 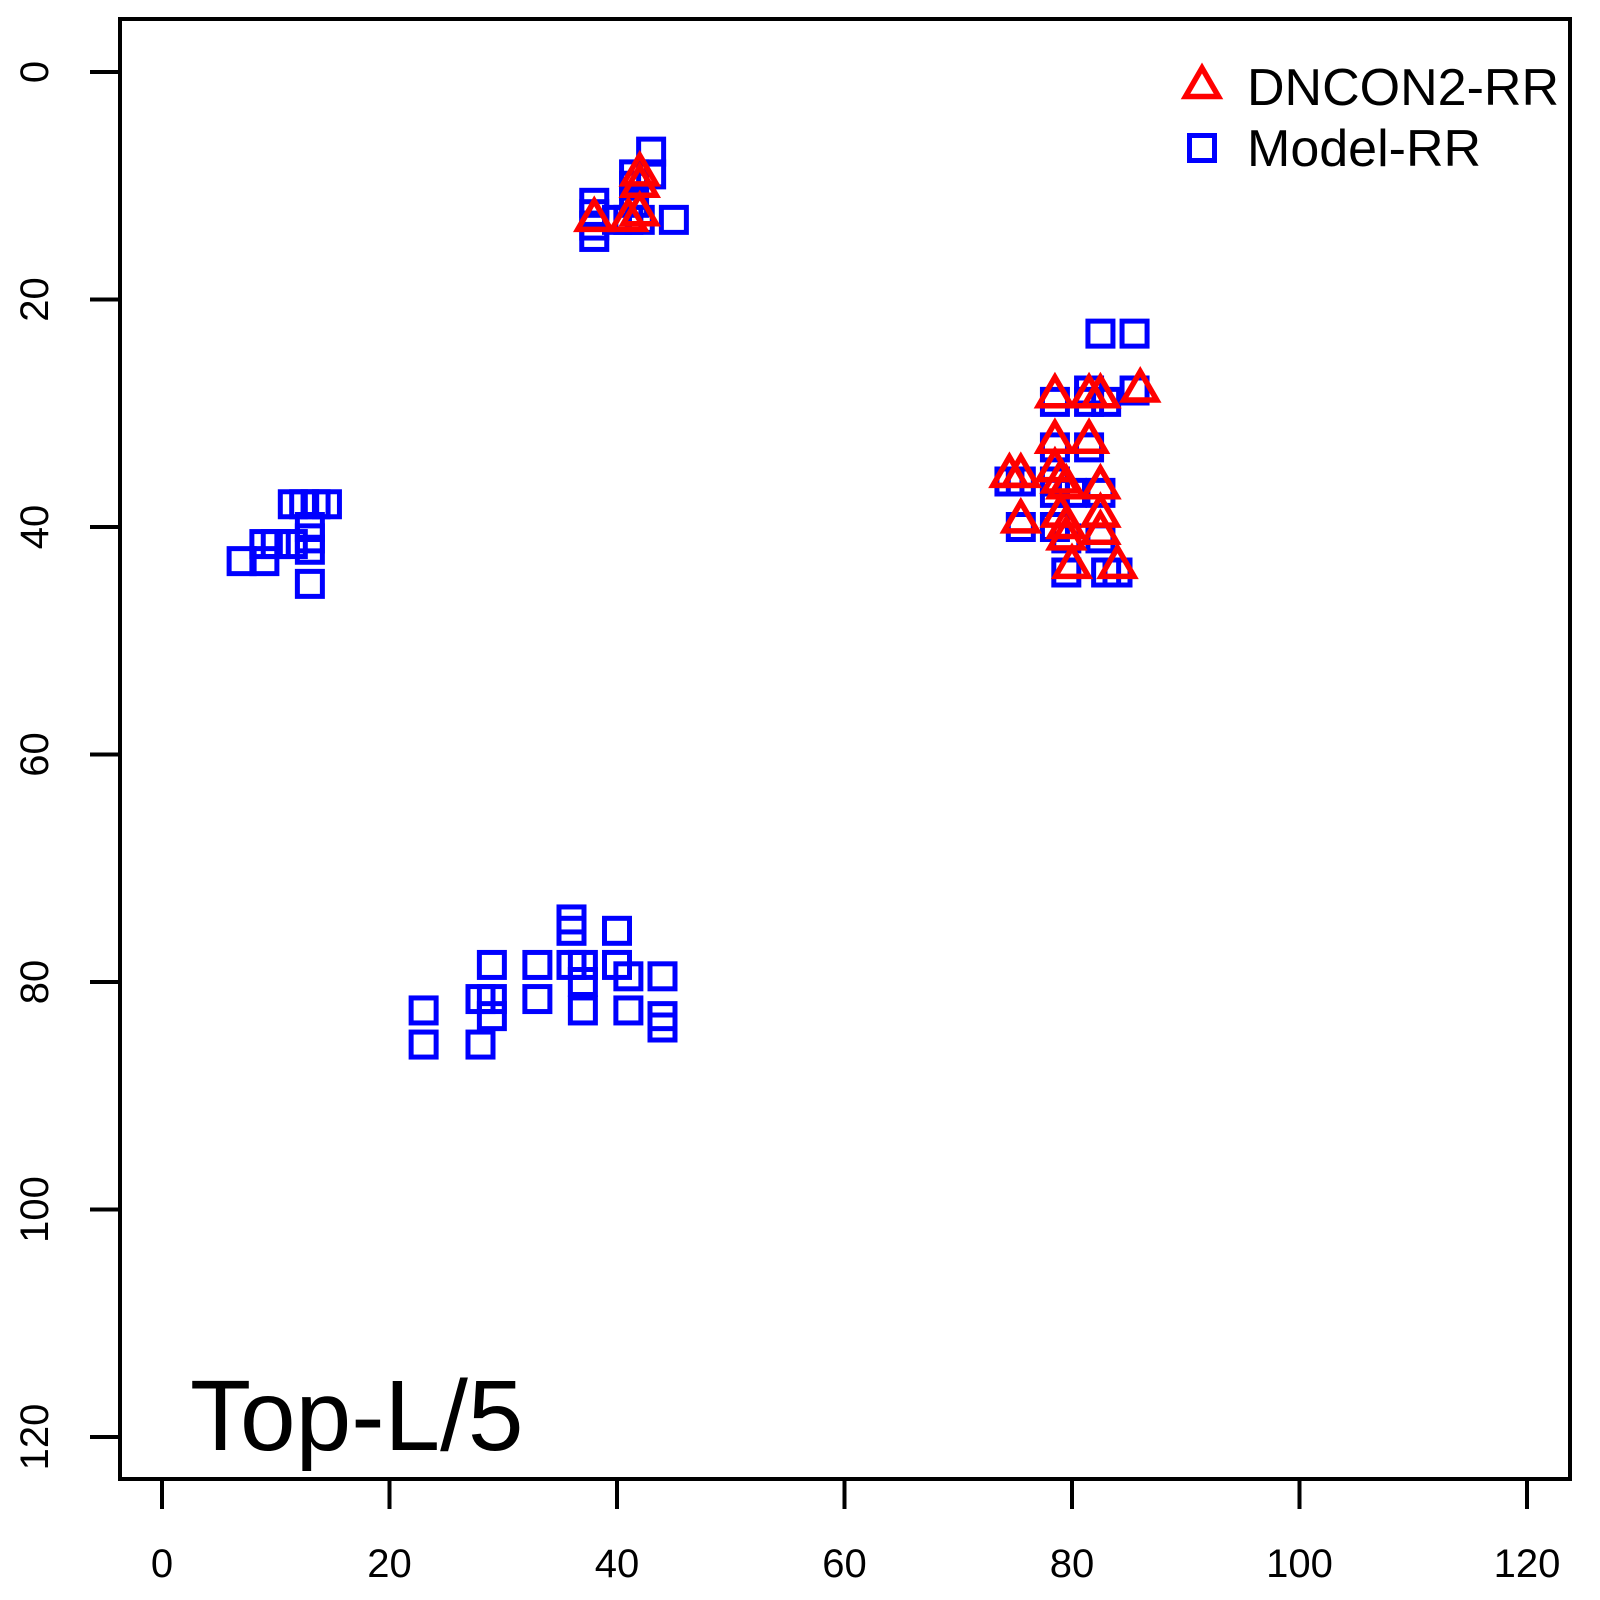 What do you see at coordinates (35, 1209) in the screenshot?
I see `y-axis-tick-label: 100` at bounding box center [35, 1209].